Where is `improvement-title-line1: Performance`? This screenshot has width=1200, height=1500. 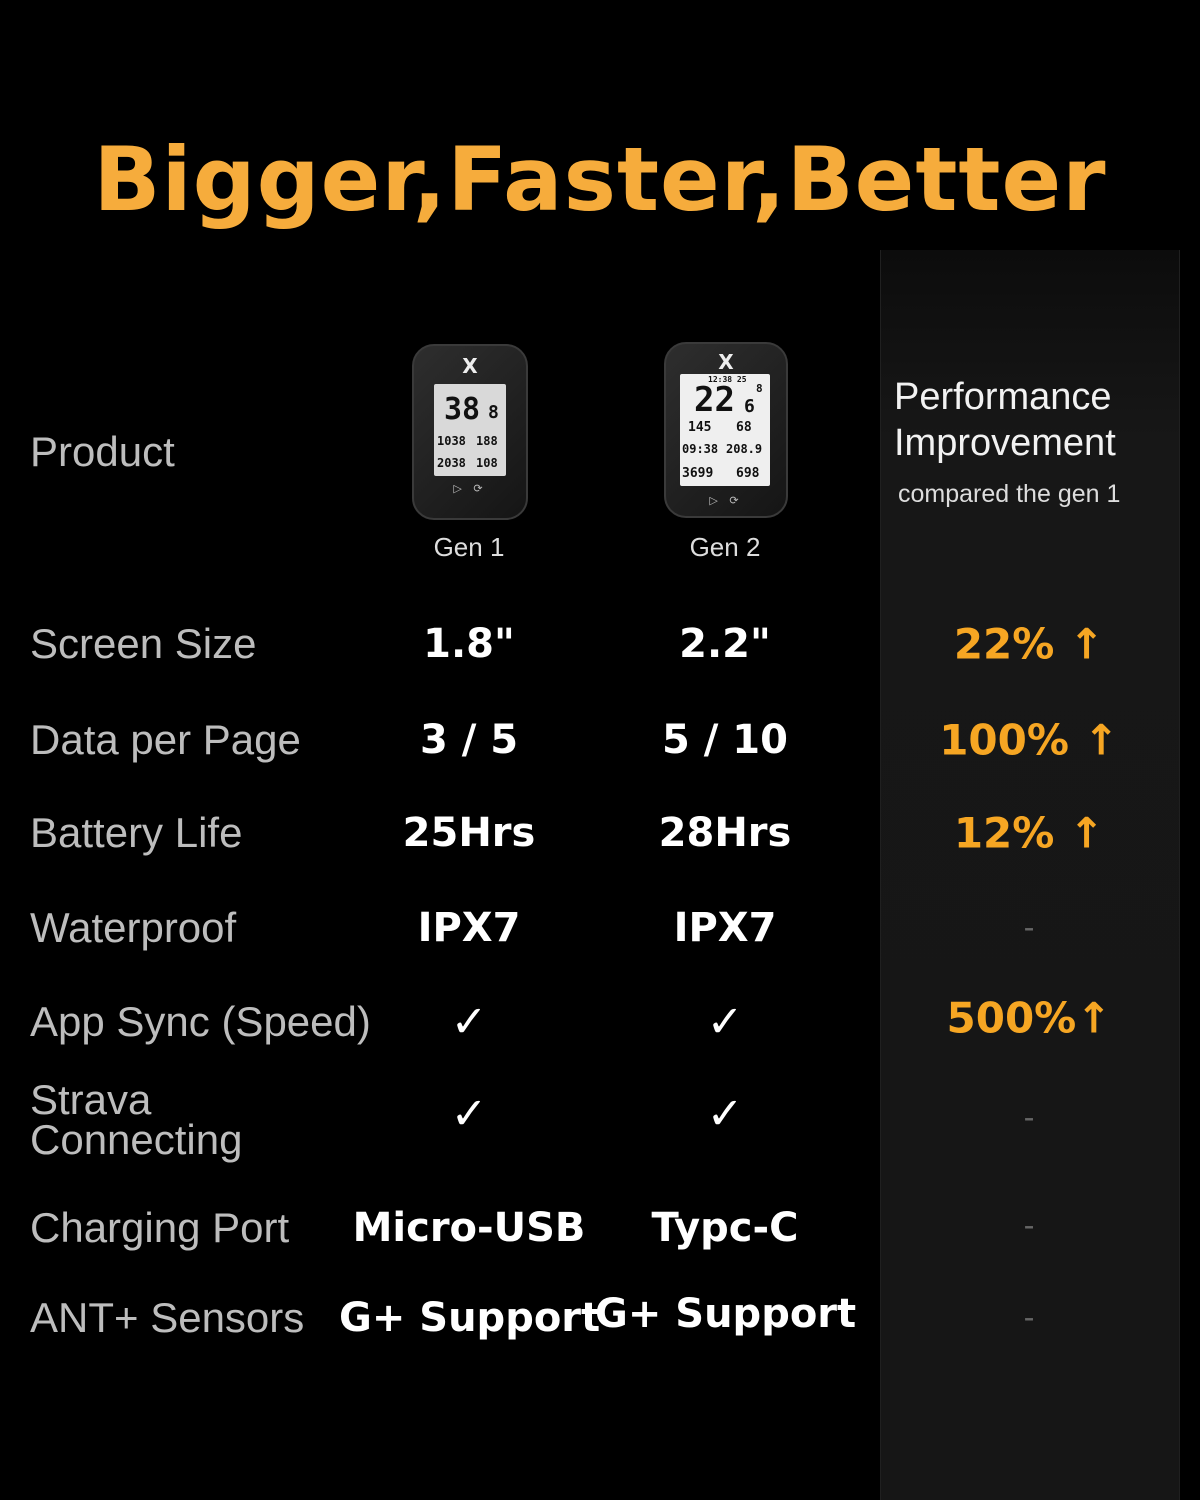 improvement-title-line1: Performance is located at coordinates (1003, 397).